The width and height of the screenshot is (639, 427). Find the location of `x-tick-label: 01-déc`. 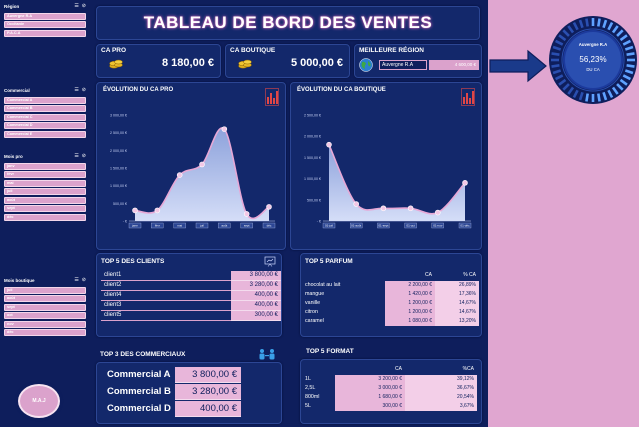

x-tick-label: 01-déc is located at coordinates (465, 226).